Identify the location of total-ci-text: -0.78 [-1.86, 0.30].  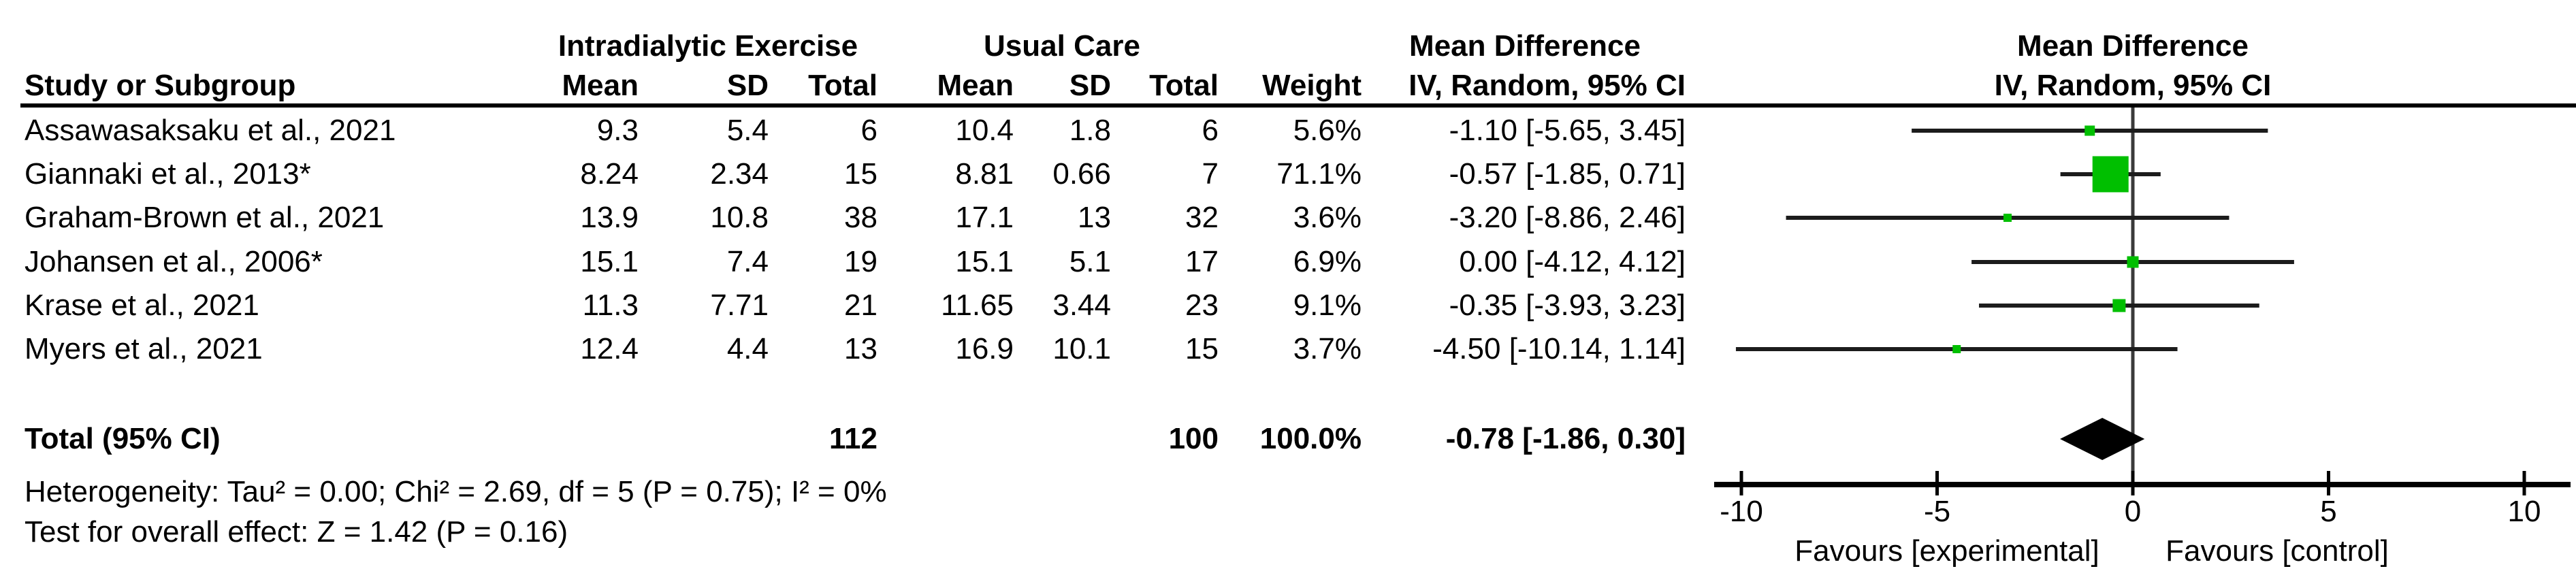
(1566, 439).